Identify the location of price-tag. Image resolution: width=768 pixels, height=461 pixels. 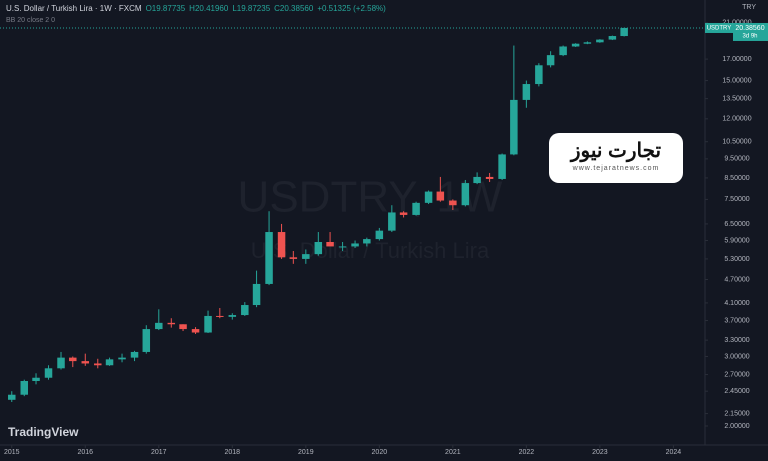
(750, 31).